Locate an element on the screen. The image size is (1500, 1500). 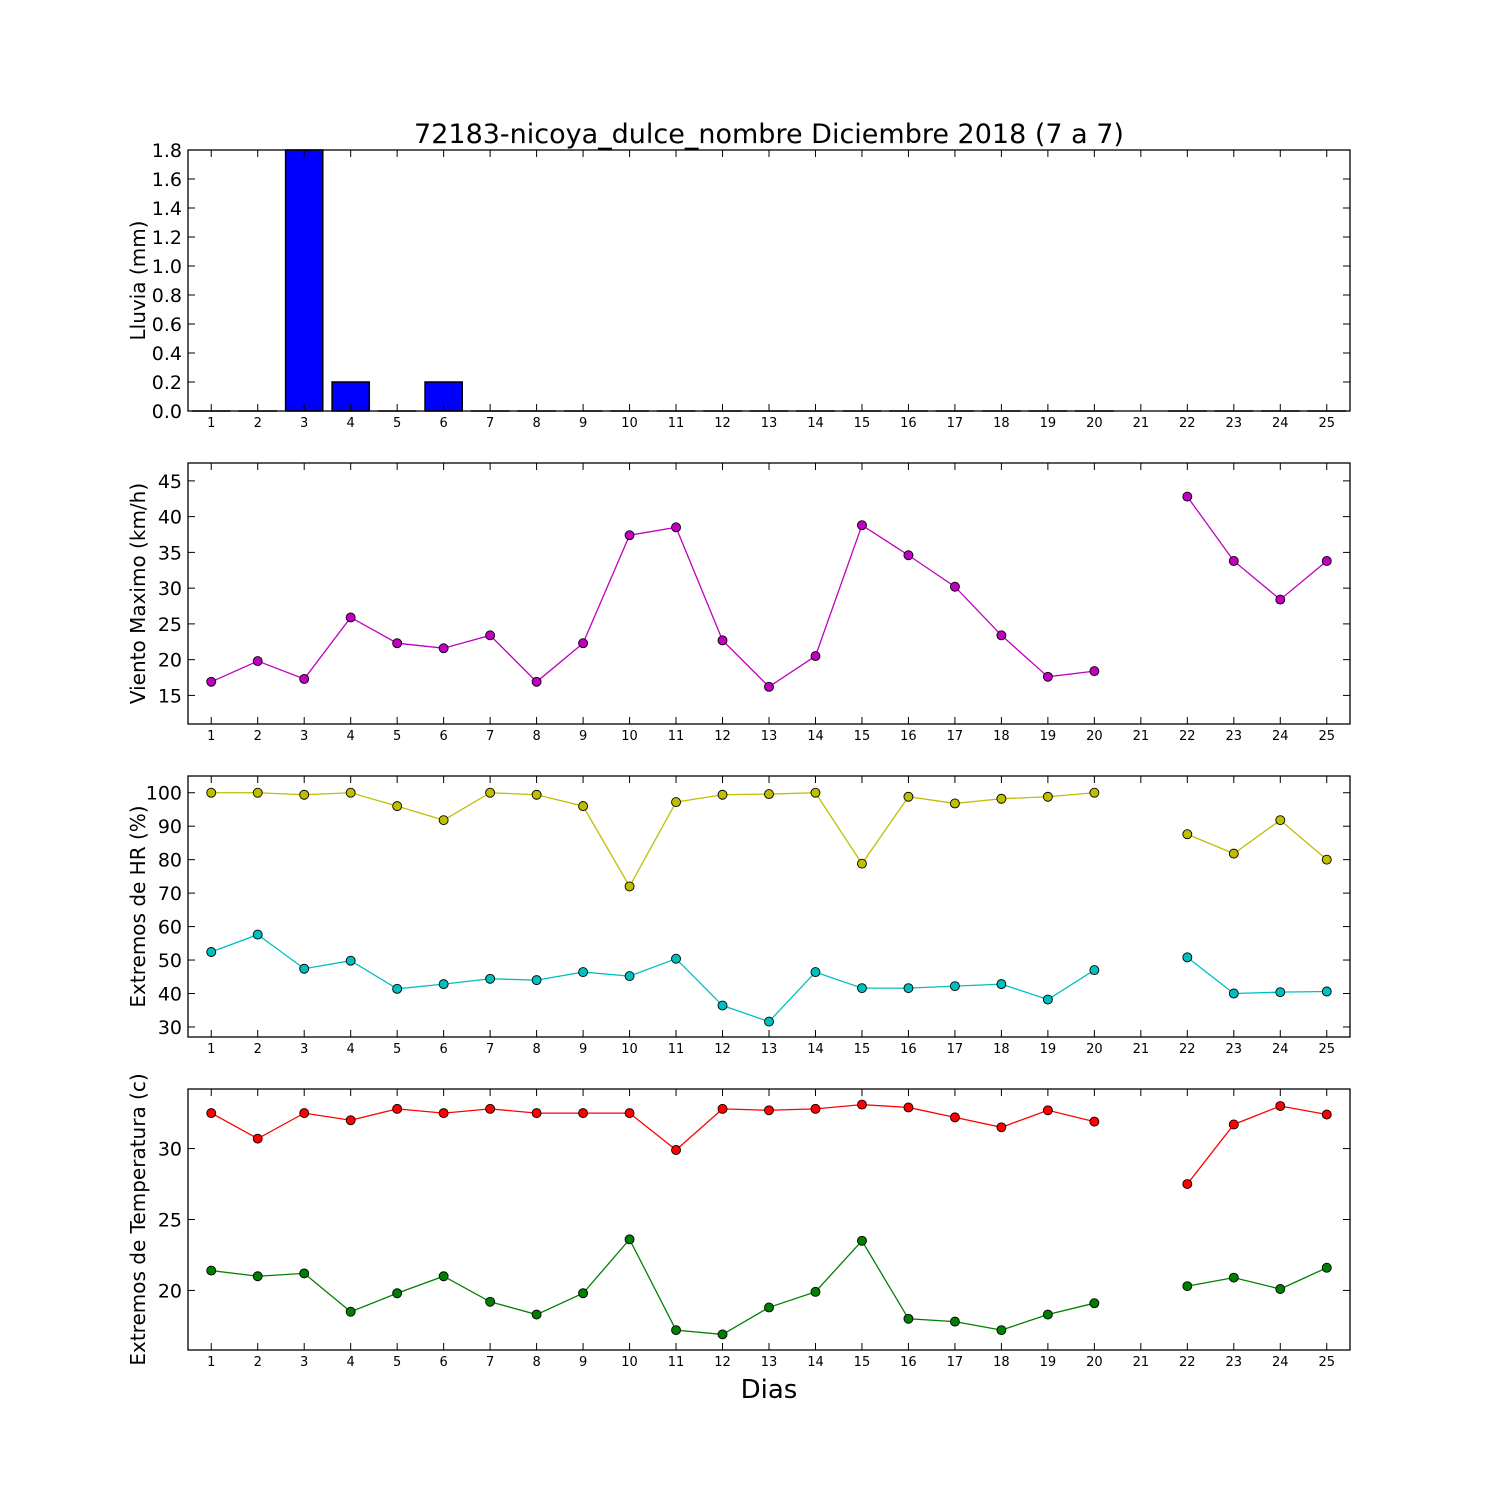
y-axis-label: Extremos de Temperatura (c) is located at coordinates (138, 1219).